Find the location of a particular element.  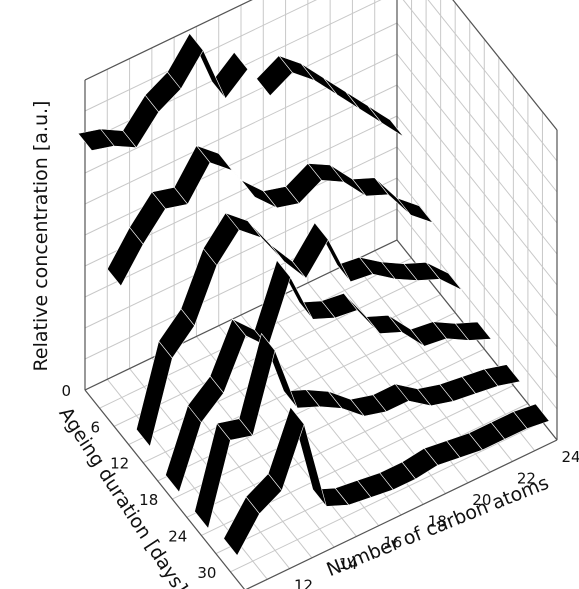

x-tick-label: 18 is located at coordinates (437, 521).